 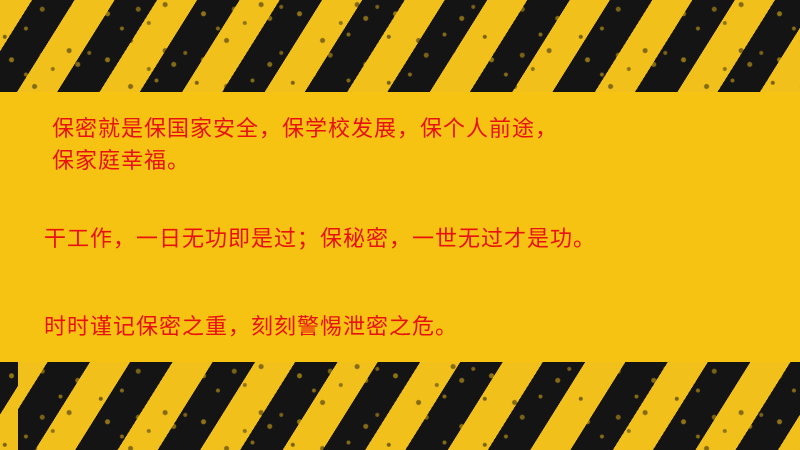 What do you see at coordinates (320, 239) in the screenshot?
I see `security-slogan-2: 干工作，一日无功即是过；保秘密，一世无过才是功。` at bounding box center [320, 239].